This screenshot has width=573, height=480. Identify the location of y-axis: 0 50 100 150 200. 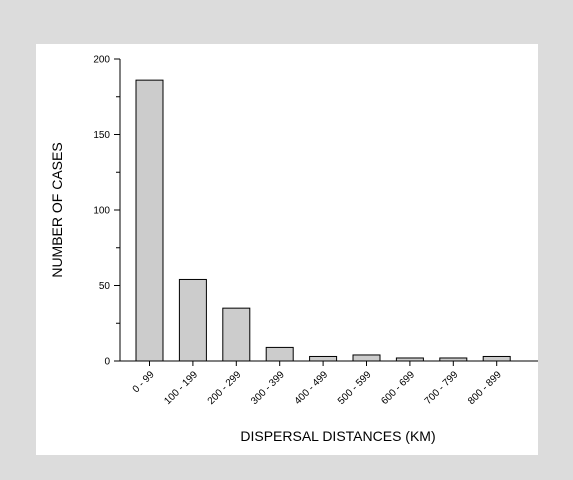
(107, 211).